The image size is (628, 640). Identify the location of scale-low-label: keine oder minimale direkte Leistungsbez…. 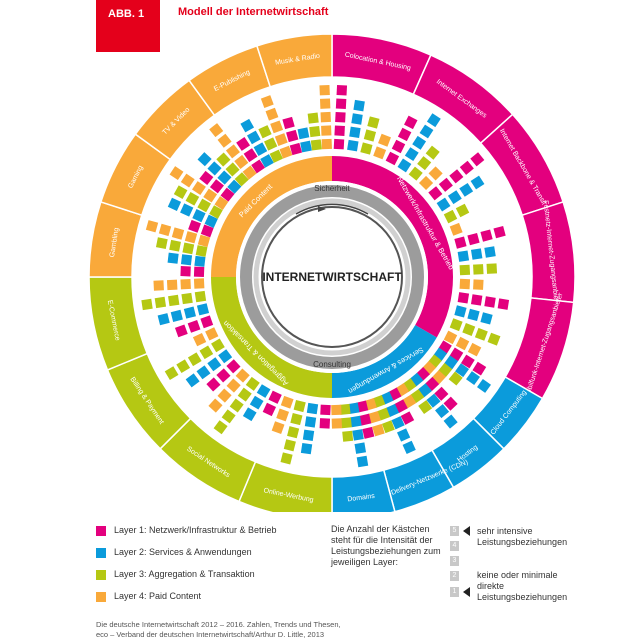
(522, 586).